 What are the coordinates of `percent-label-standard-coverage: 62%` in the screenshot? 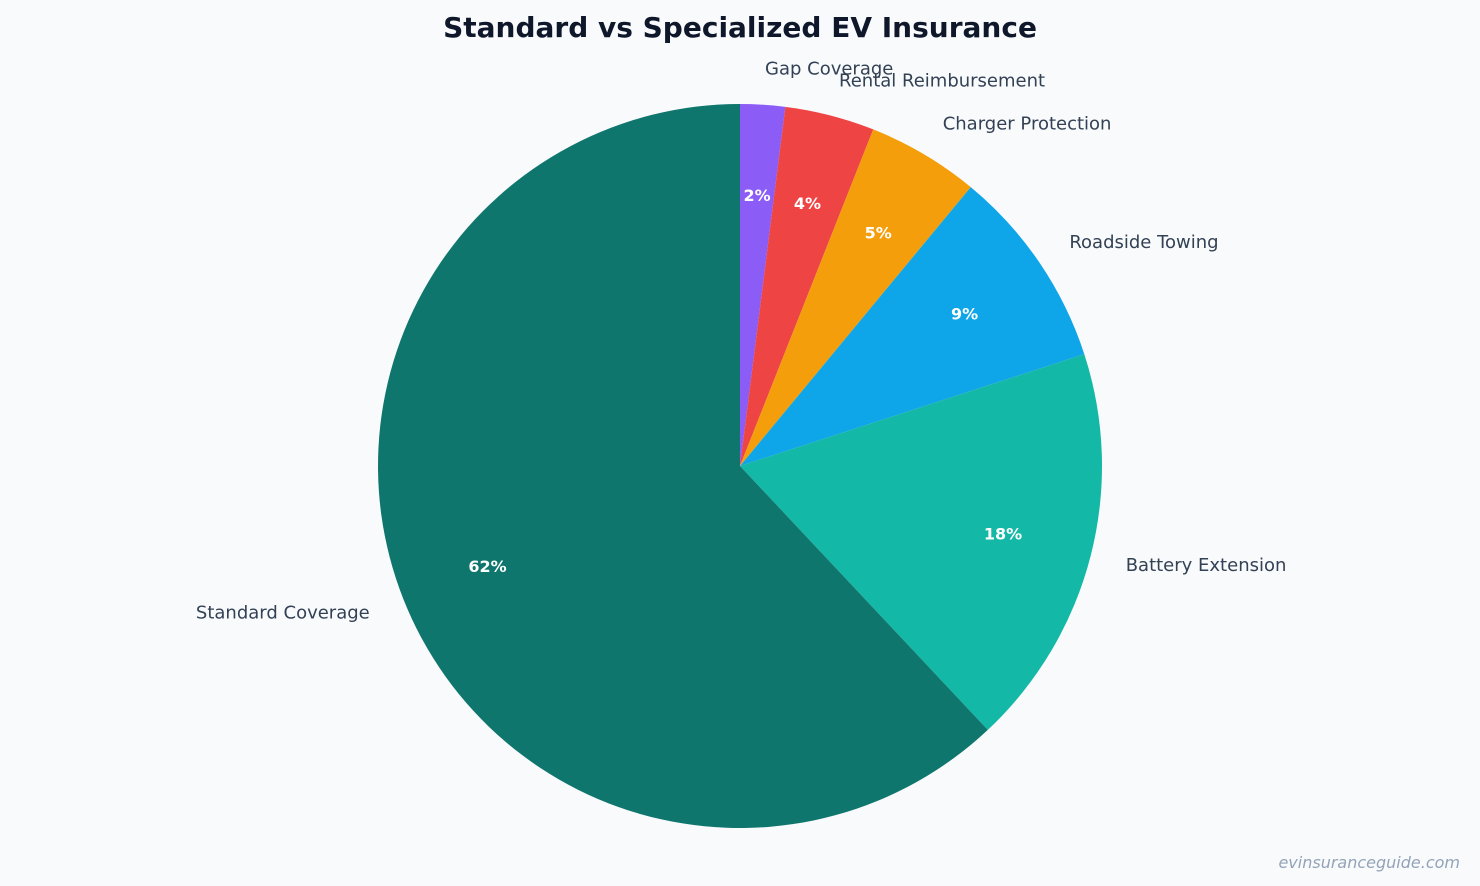 It's located at (487, 566).